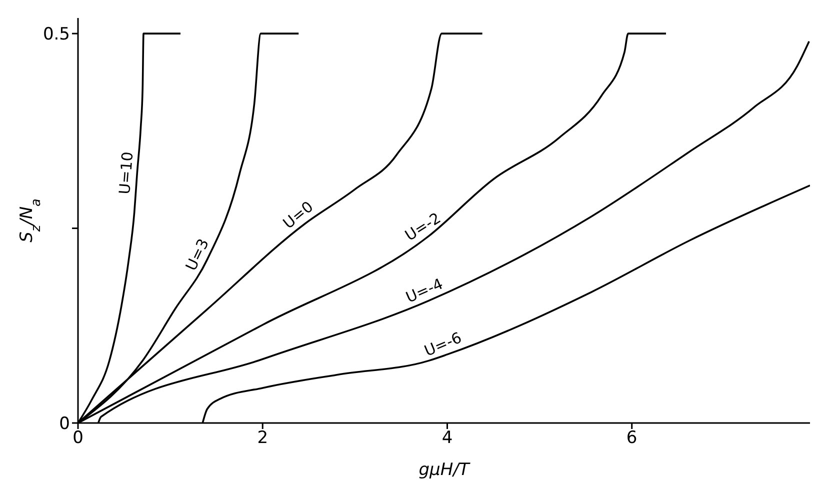  Describe the element at coordinates (444, 470) in the screenshot. I see `x-axis-title: gμH/T` at that location.